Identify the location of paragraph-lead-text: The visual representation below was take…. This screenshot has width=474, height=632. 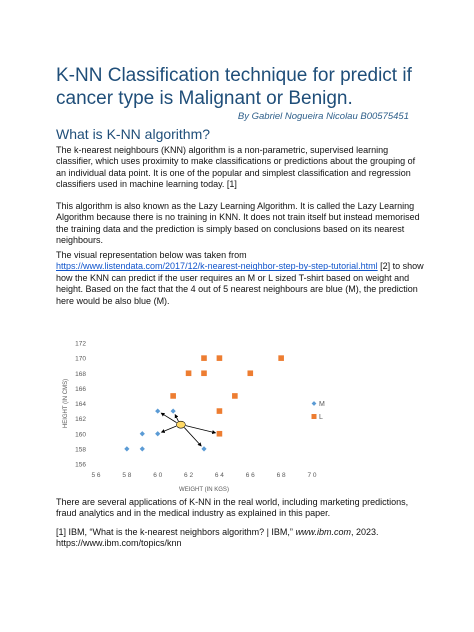
(151, 255).